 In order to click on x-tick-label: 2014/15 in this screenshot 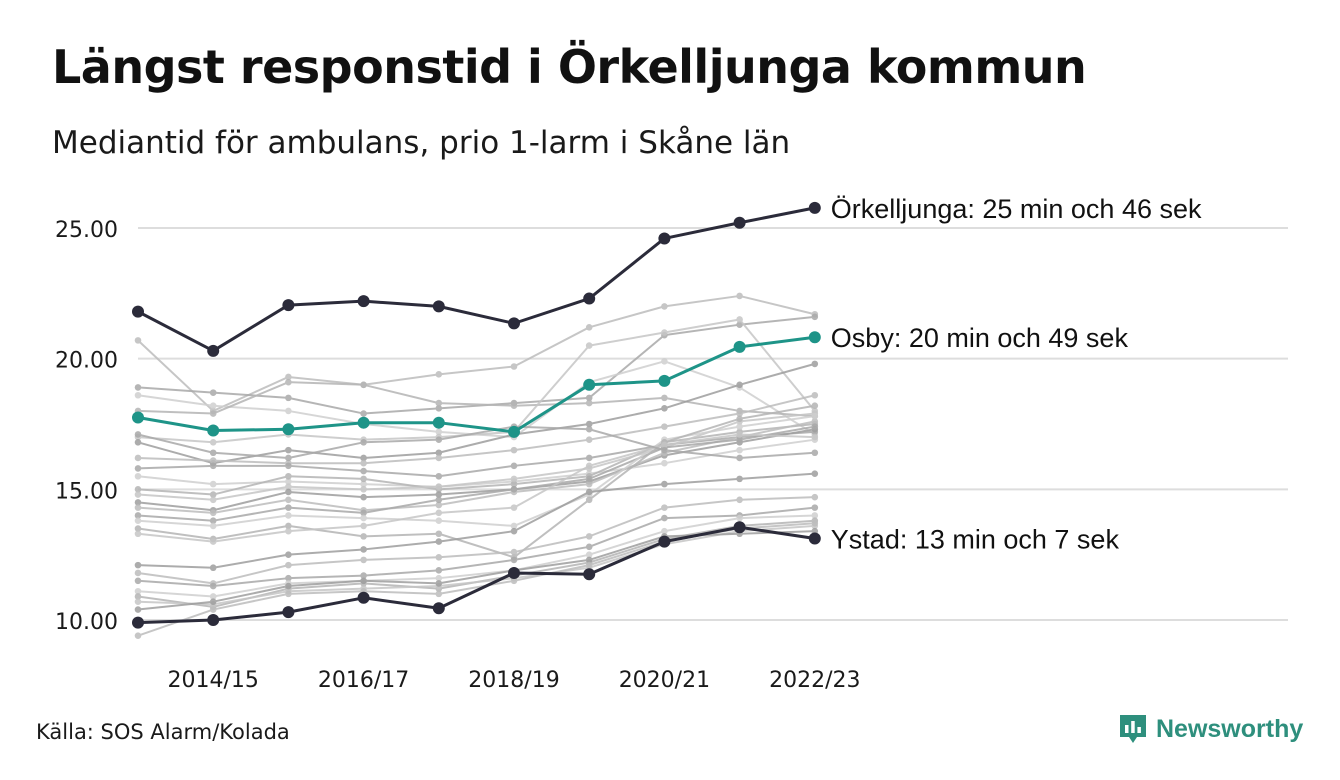, I will do `click(212, 680)`.